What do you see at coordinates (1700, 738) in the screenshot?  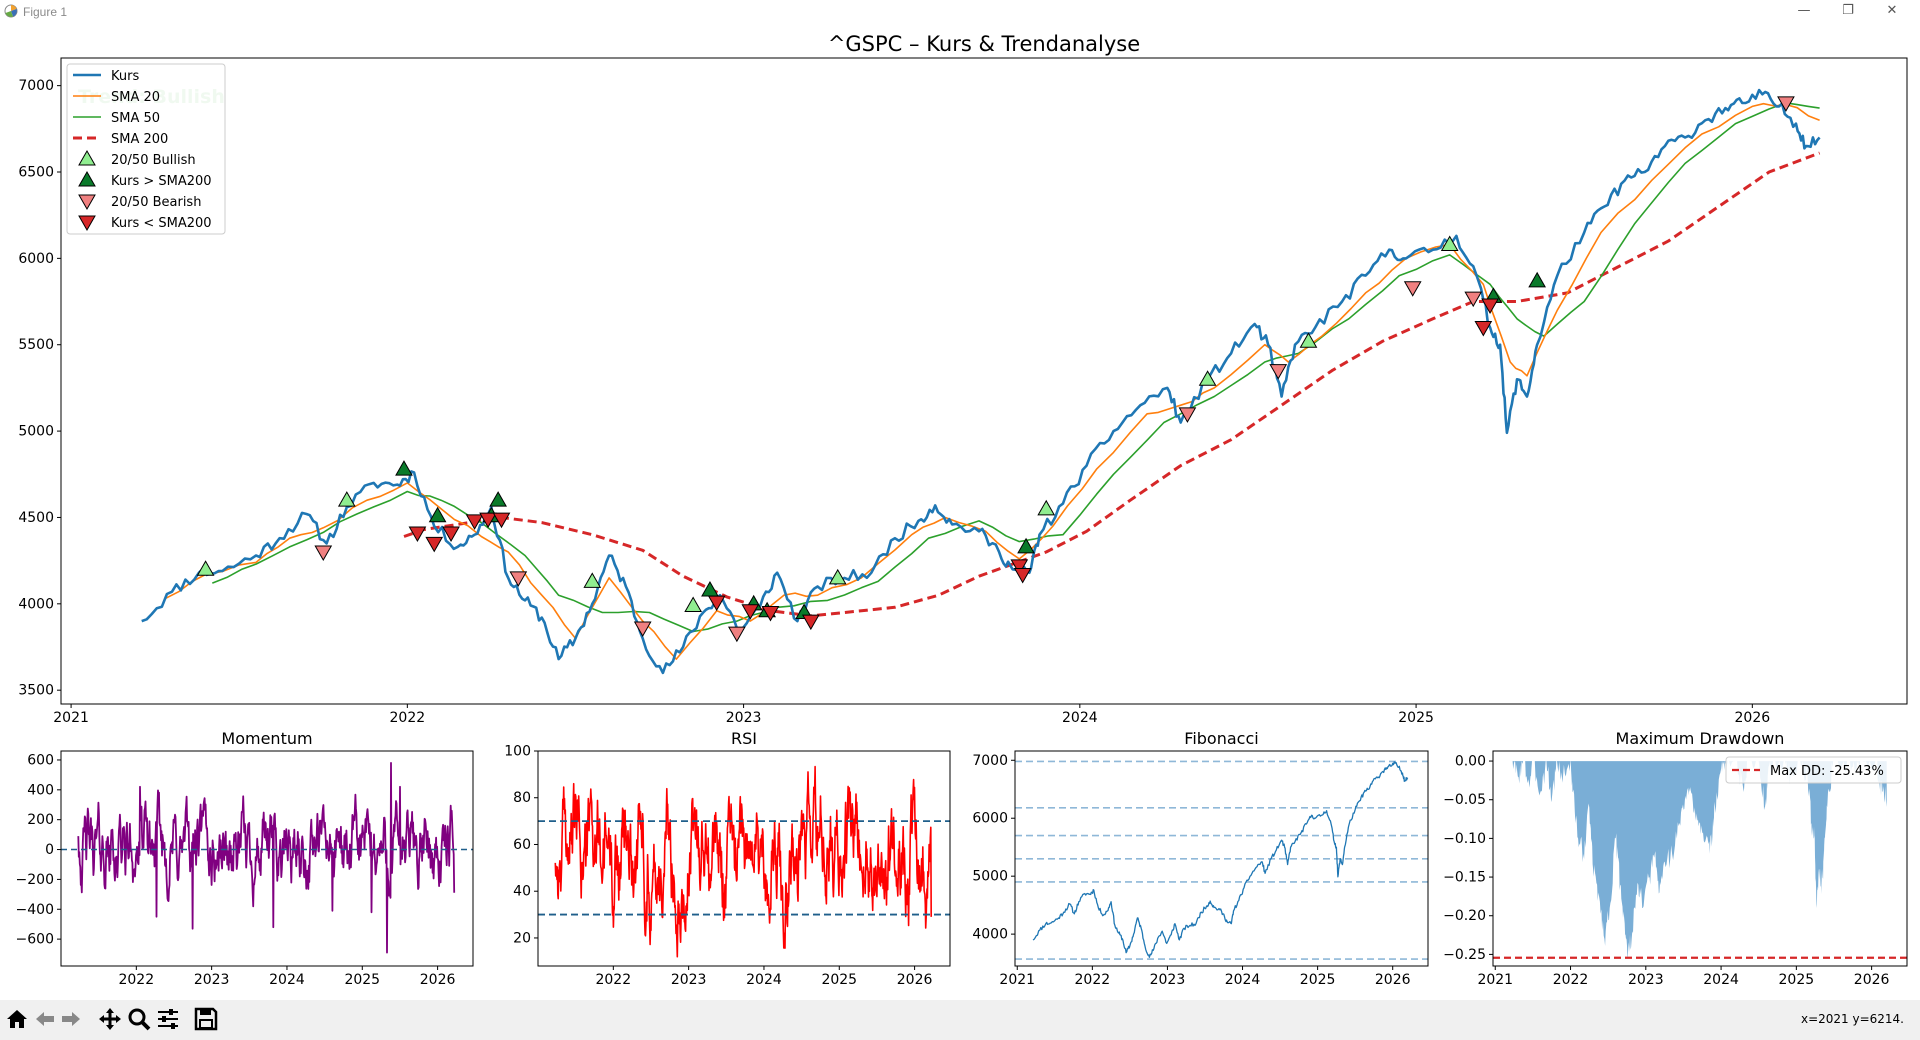 I see `chart-title: Maximum Drawdown` at bounding box center [1700, 738].